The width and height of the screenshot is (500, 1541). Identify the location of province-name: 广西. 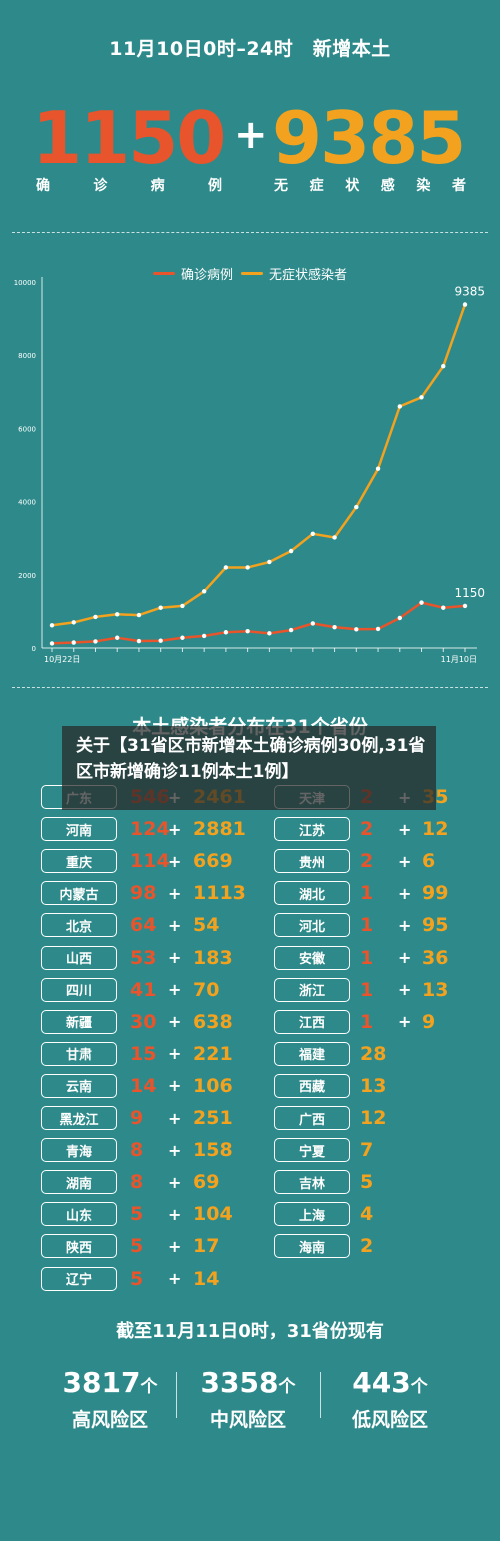
(312, 1118).